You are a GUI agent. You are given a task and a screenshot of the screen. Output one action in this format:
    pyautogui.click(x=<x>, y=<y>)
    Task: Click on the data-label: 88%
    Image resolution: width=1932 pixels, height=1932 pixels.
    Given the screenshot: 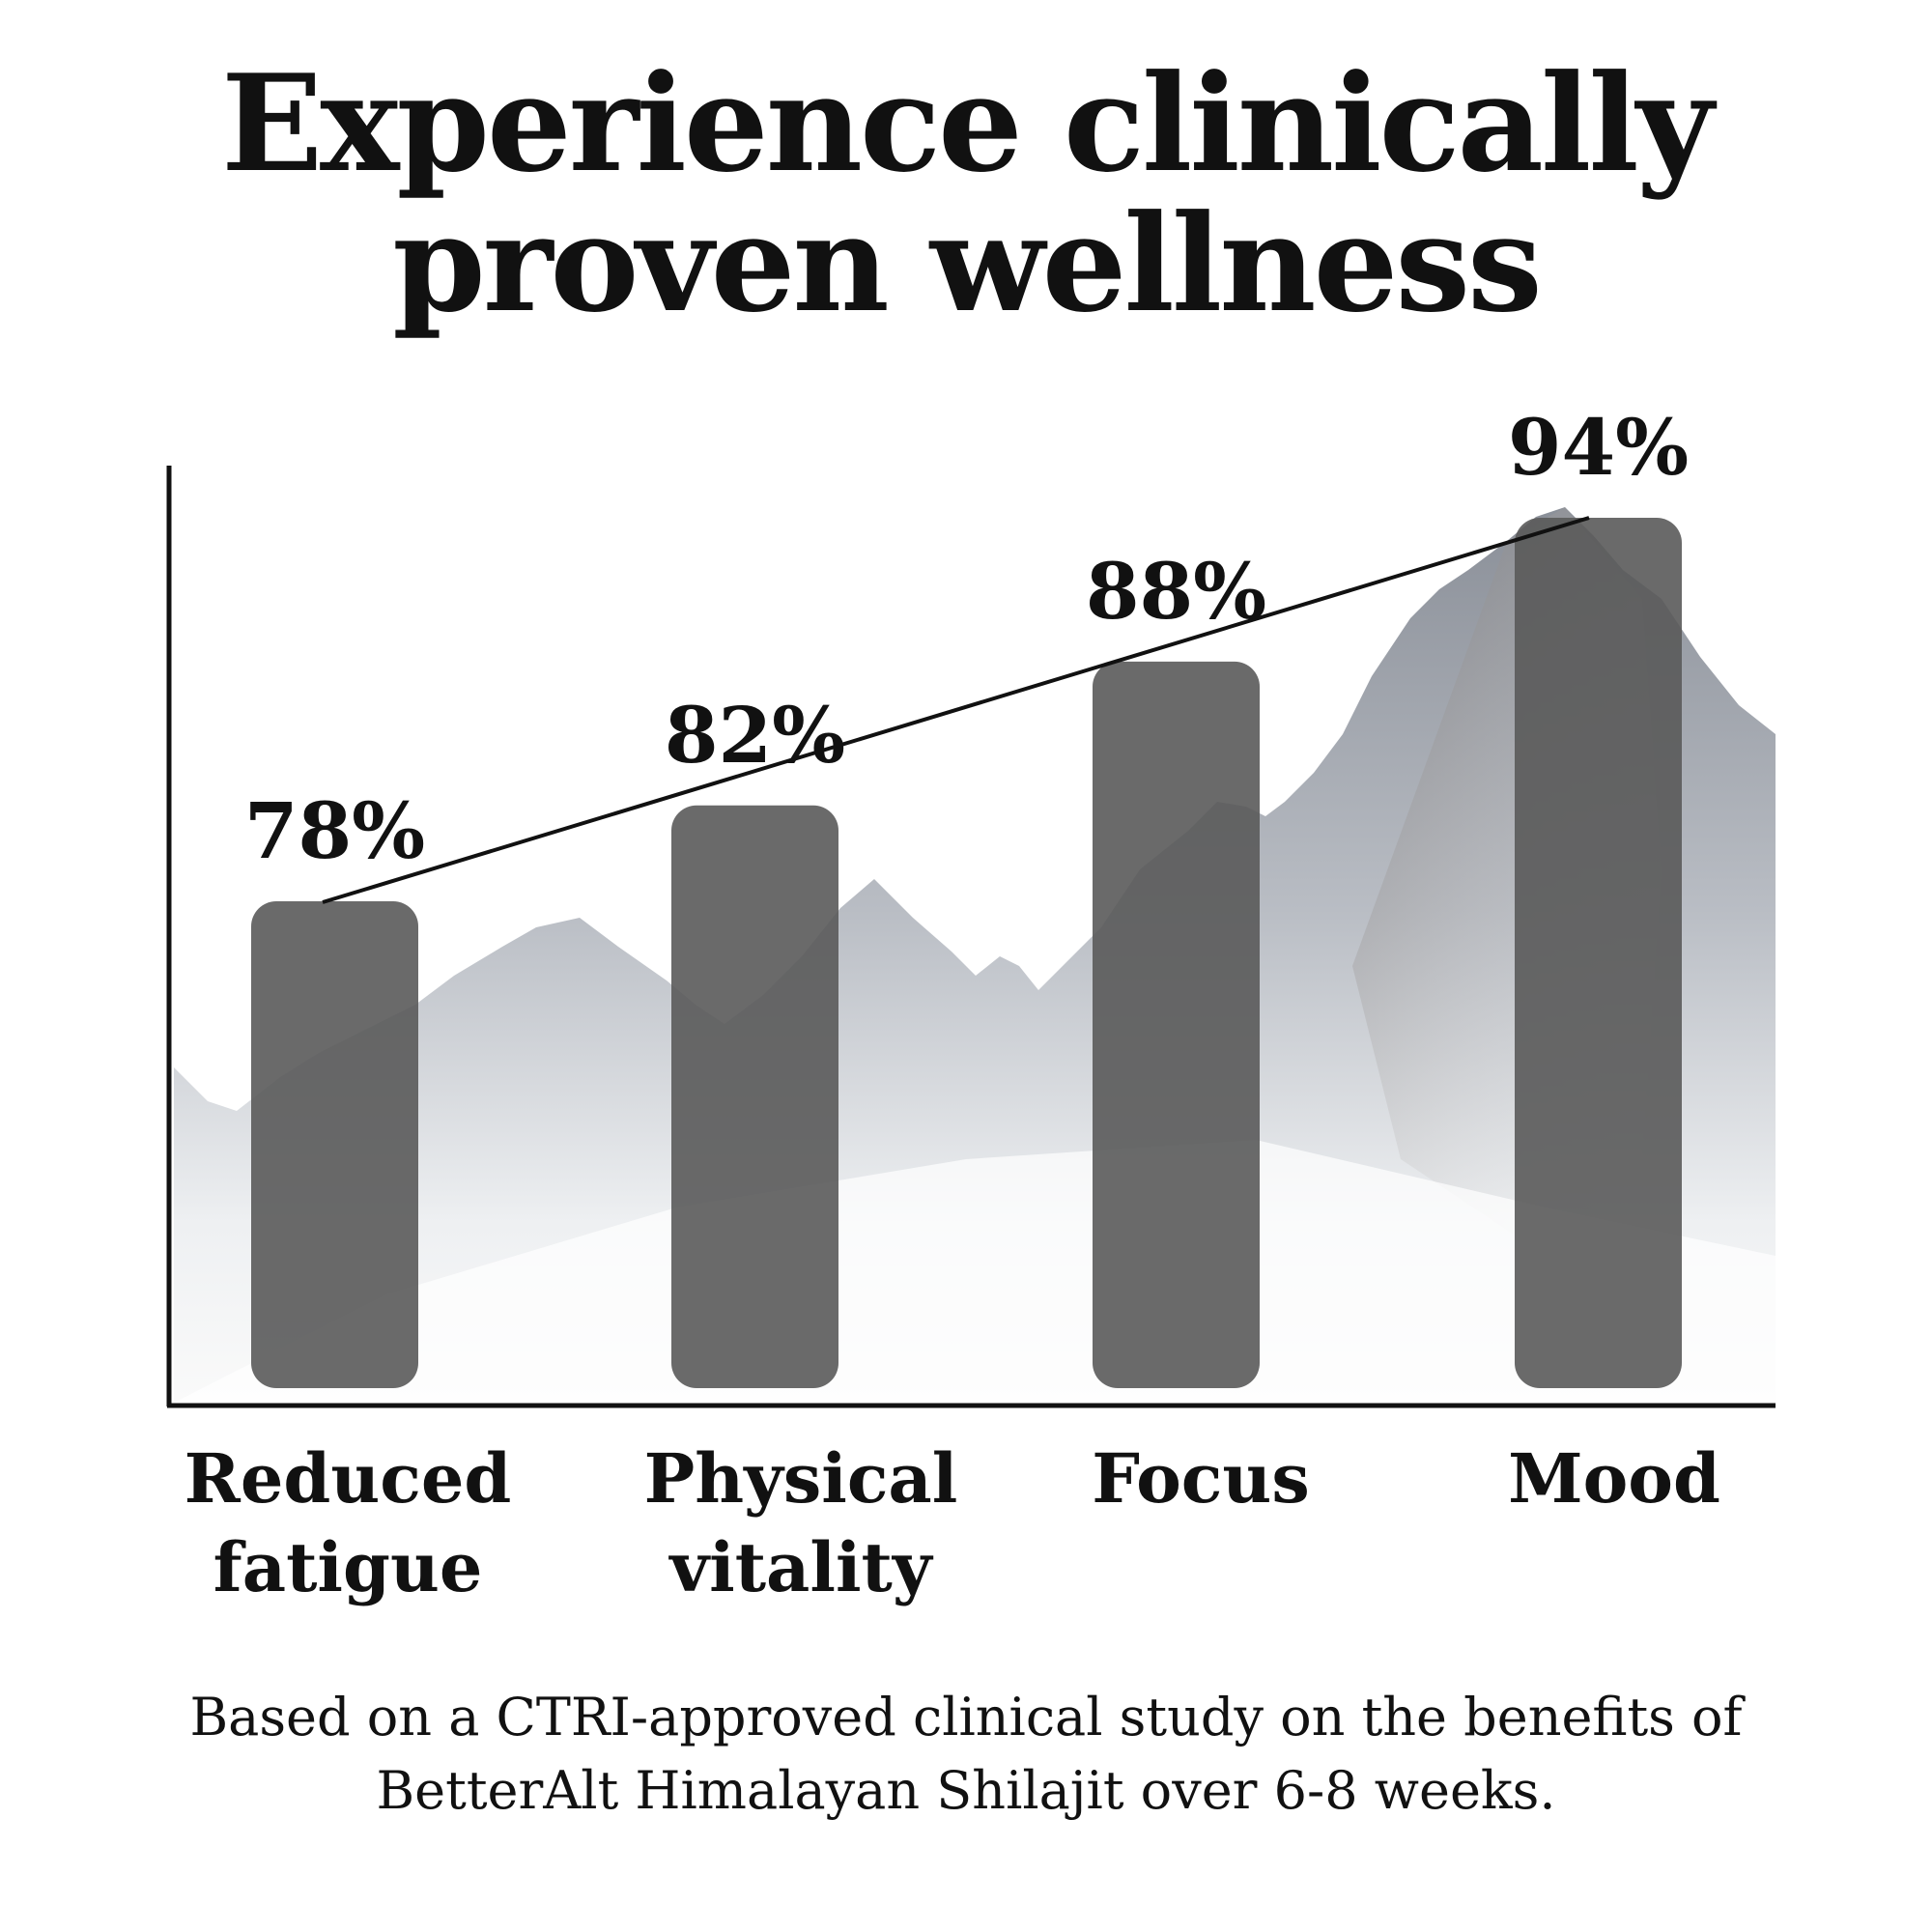 What is the action you would take?
    pyautogui.click(x=1176, y=591)
    